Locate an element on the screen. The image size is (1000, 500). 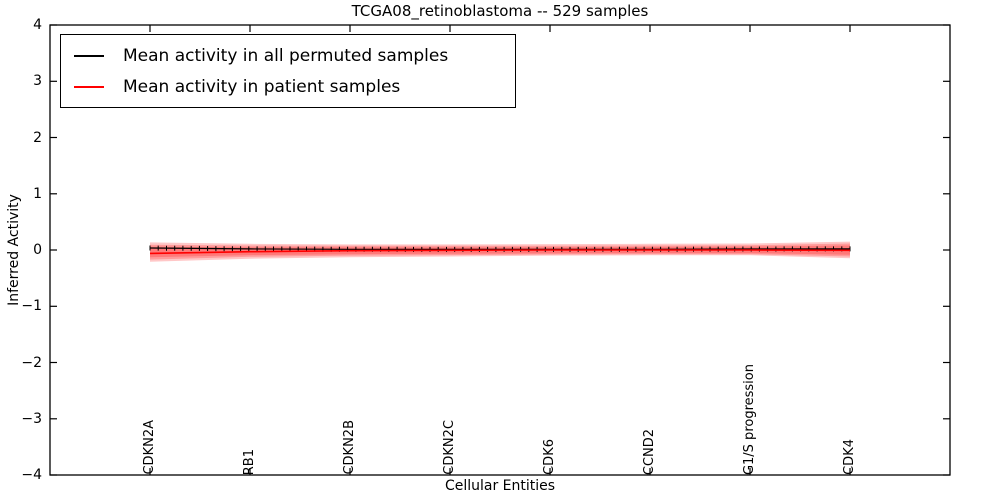
x-tick-label: CDKN2B is located at coordinates (349, 447).